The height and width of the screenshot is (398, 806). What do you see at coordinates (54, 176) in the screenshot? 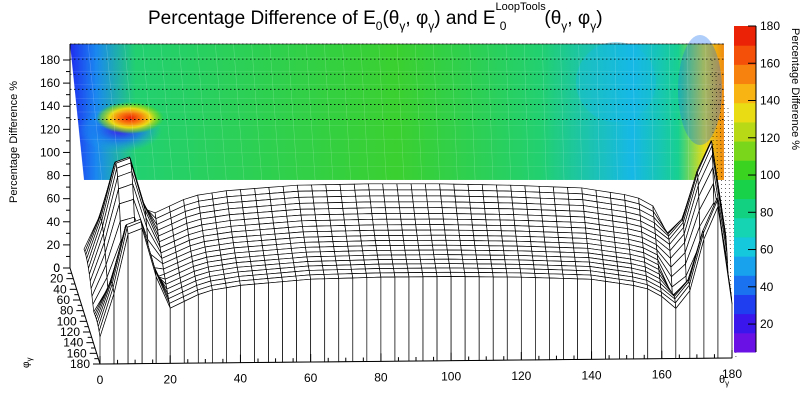
I see `z-tick-label: 80` at bounding box center [54, 176].